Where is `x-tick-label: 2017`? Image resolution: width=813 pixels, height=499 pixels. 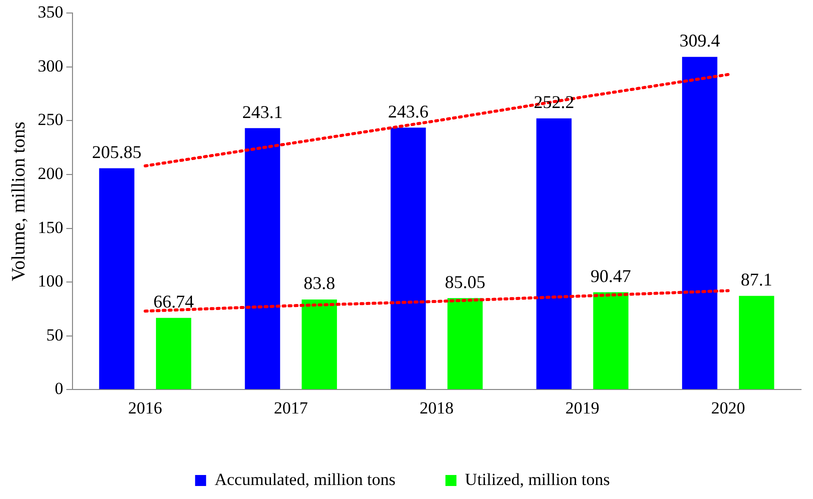 x-tick-label: 2017 is located at coordinates (291, 408).